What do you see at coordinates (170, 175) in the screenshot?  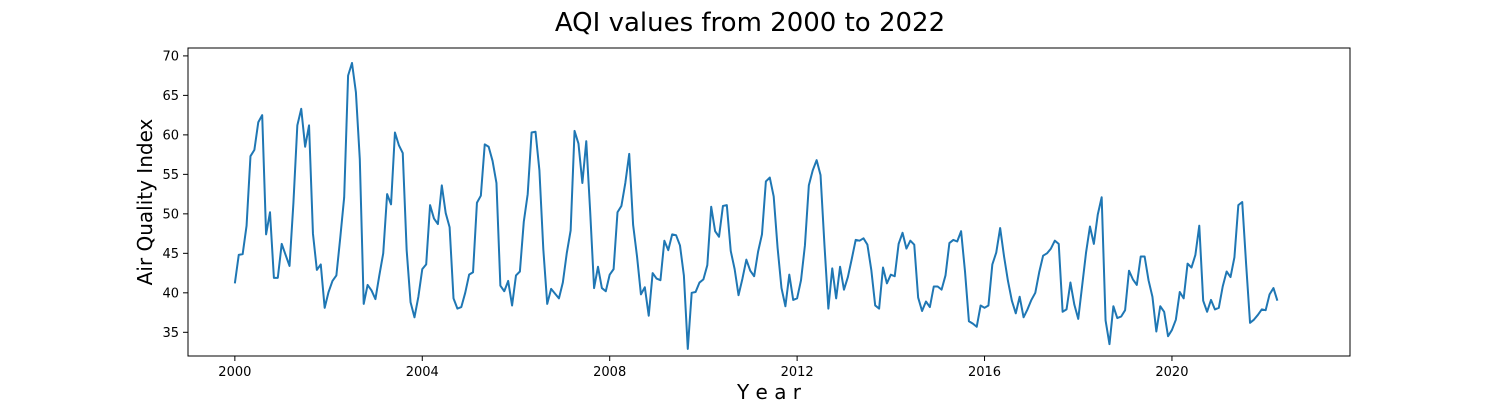 I see `y-tick-label: 55` at bounding box center [170, 175].